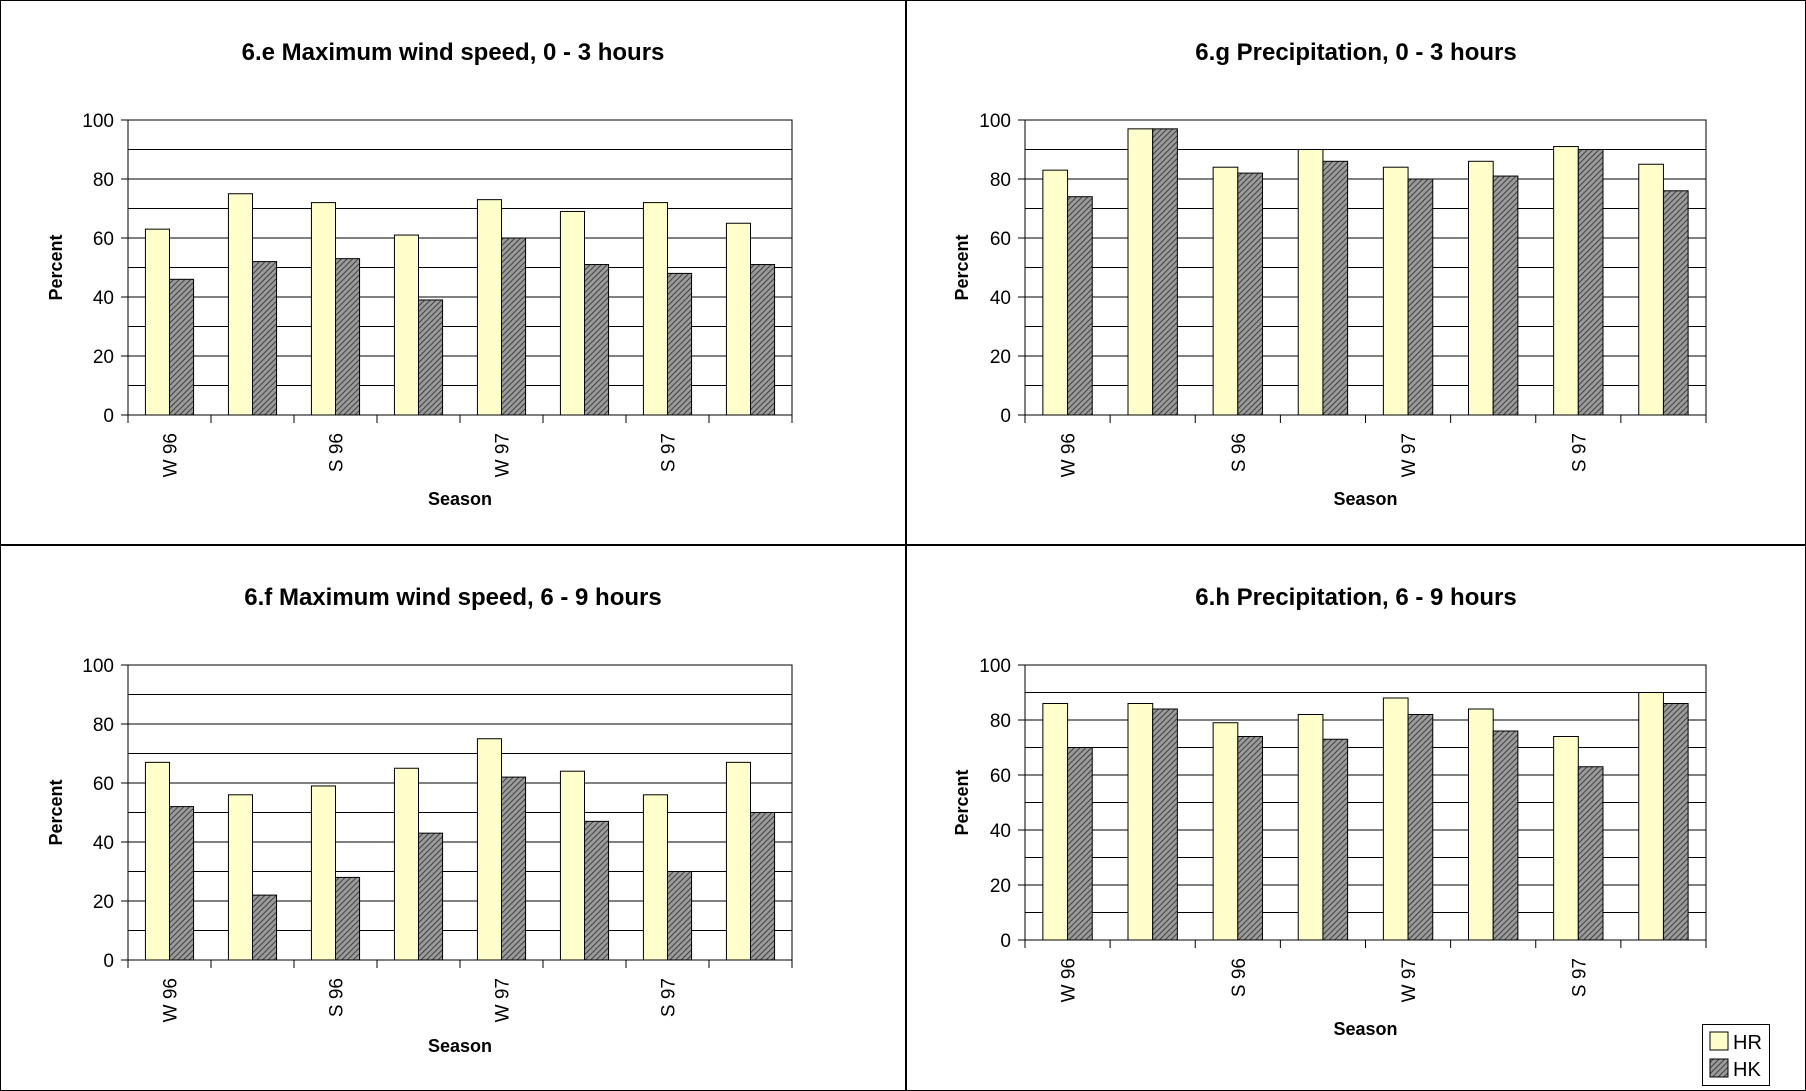 This screenshot has height=1091, width=1806. I want to click on legend: HR HK, so click(1736, 1055).